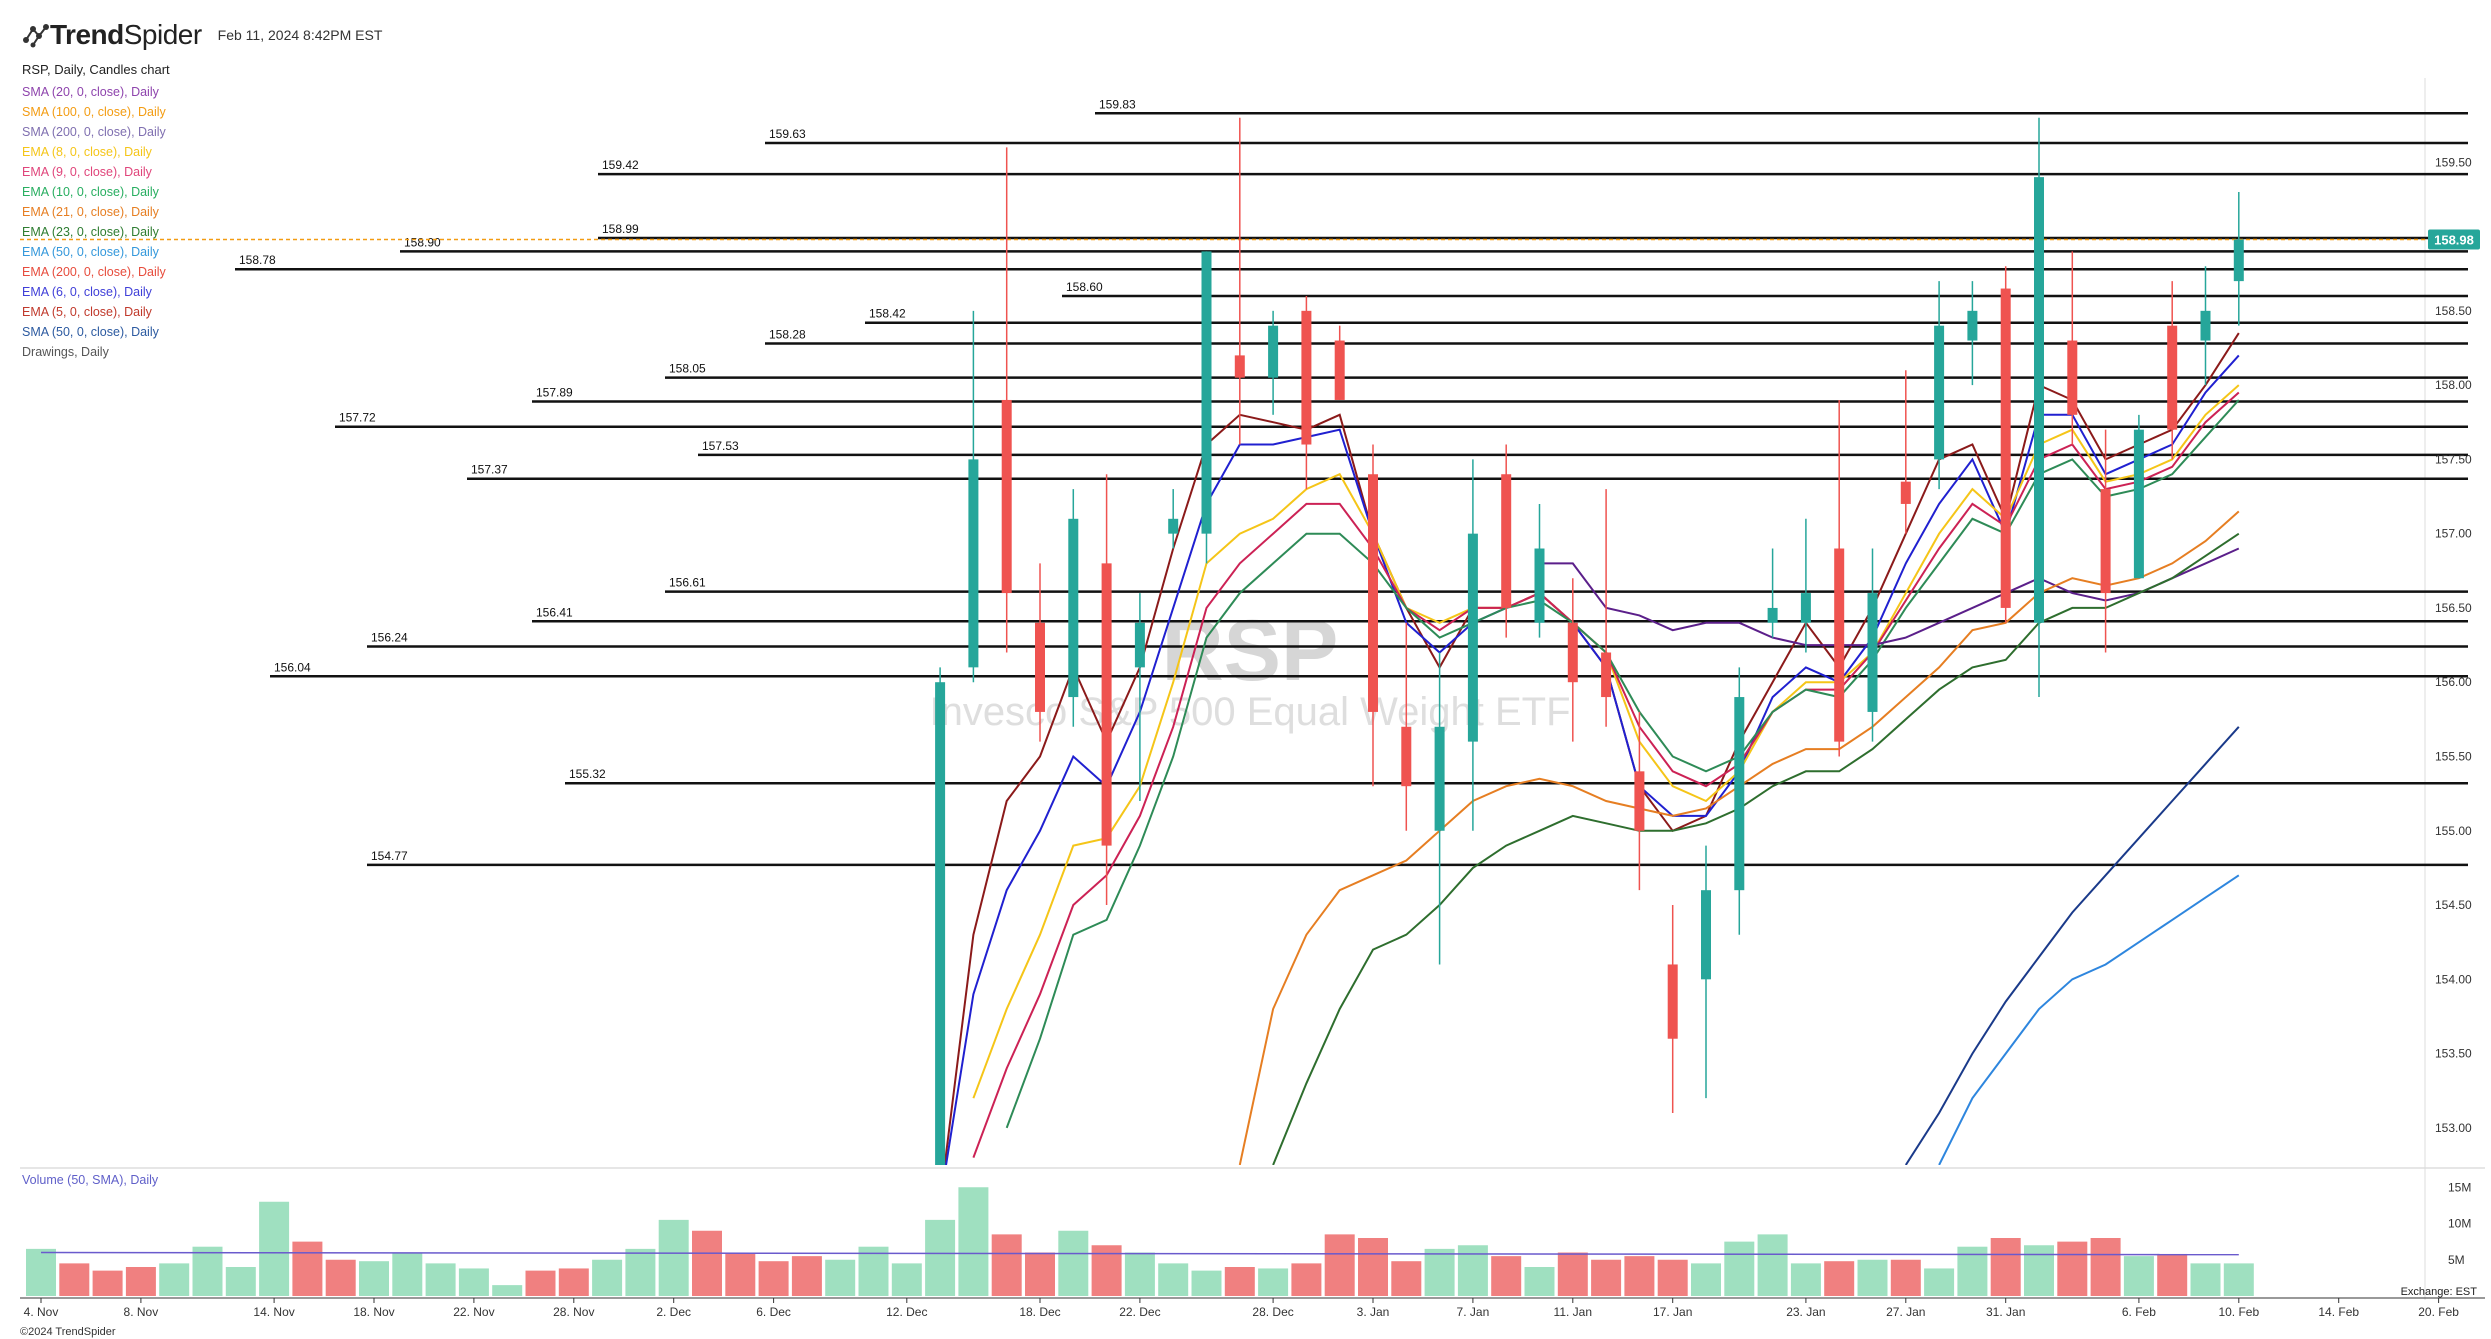 The image size is (2491, 1339). I want to click on price-tick-label: 157.50, so click(2453, 459).